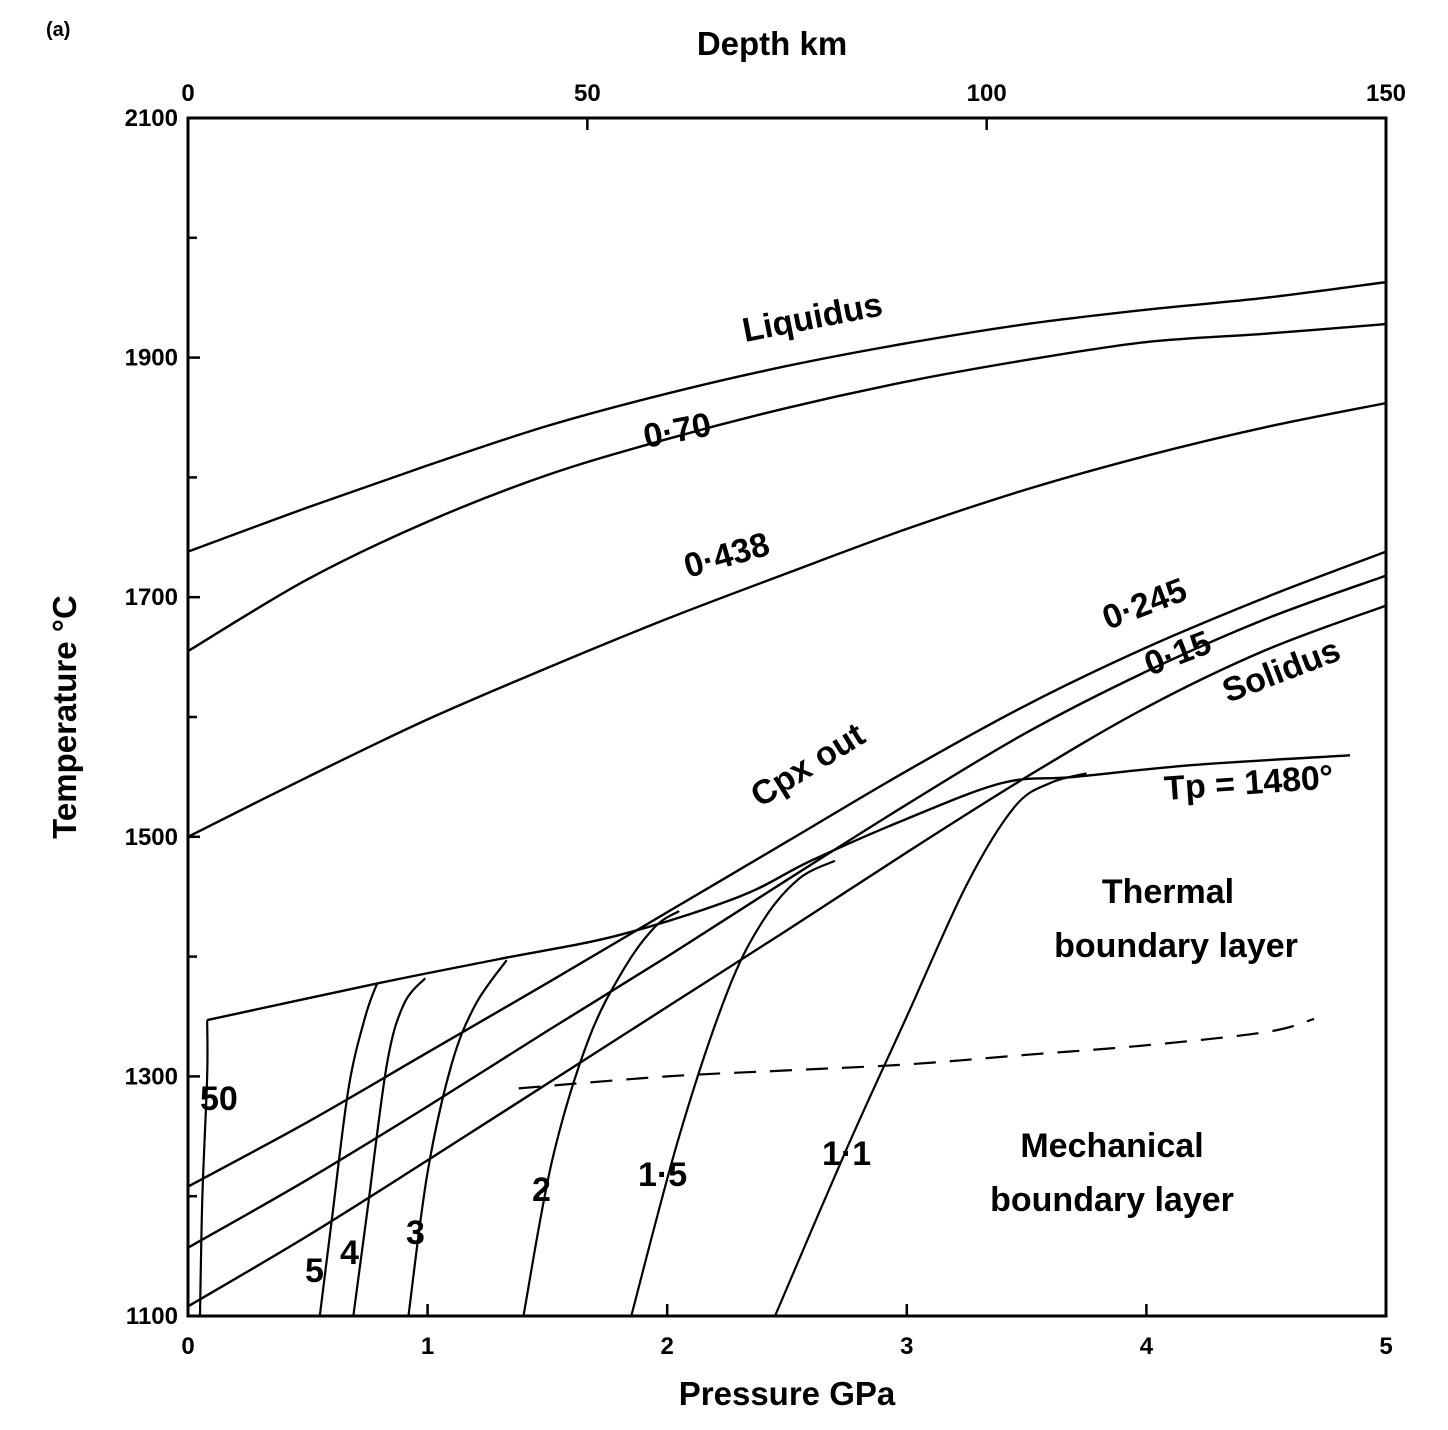  I want to click on adiabat-group, so click(778, 888).